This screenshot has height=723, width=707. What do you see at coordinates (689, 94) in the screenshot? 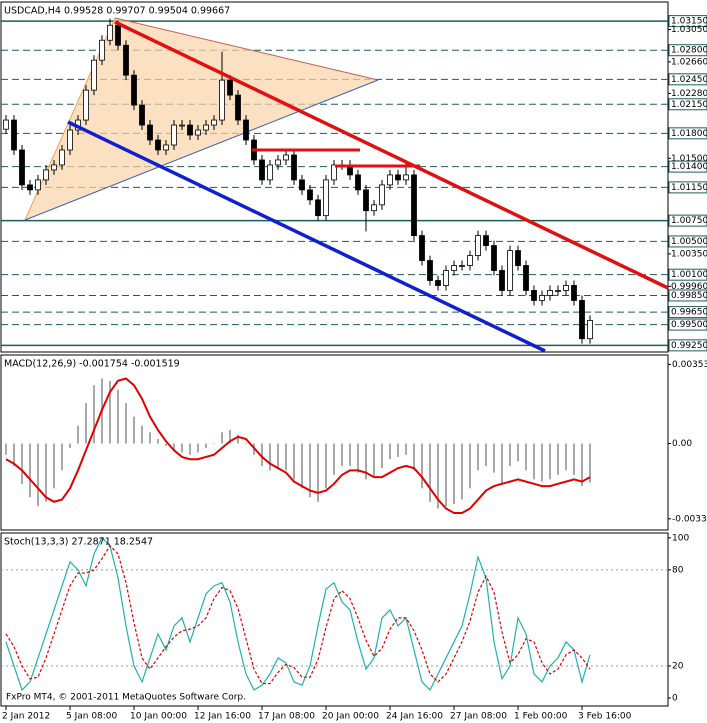
I see `y-tick-label: 1.02280` at bounding box center [689, 94].